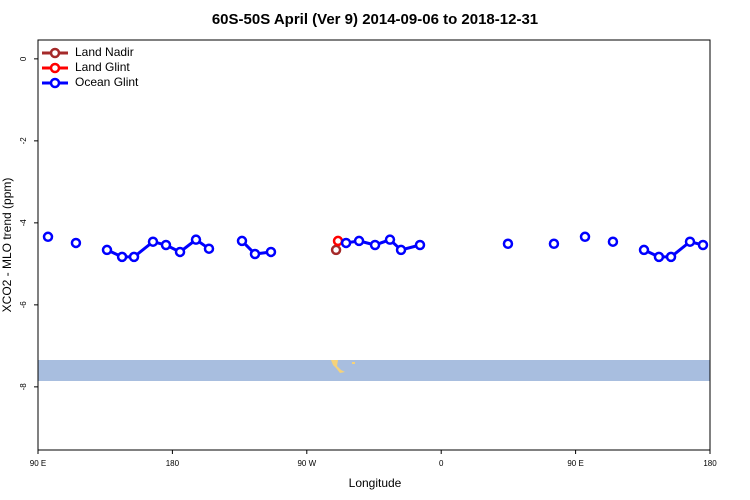  I want to click on x-tick-label: 0, so click(441, 463).